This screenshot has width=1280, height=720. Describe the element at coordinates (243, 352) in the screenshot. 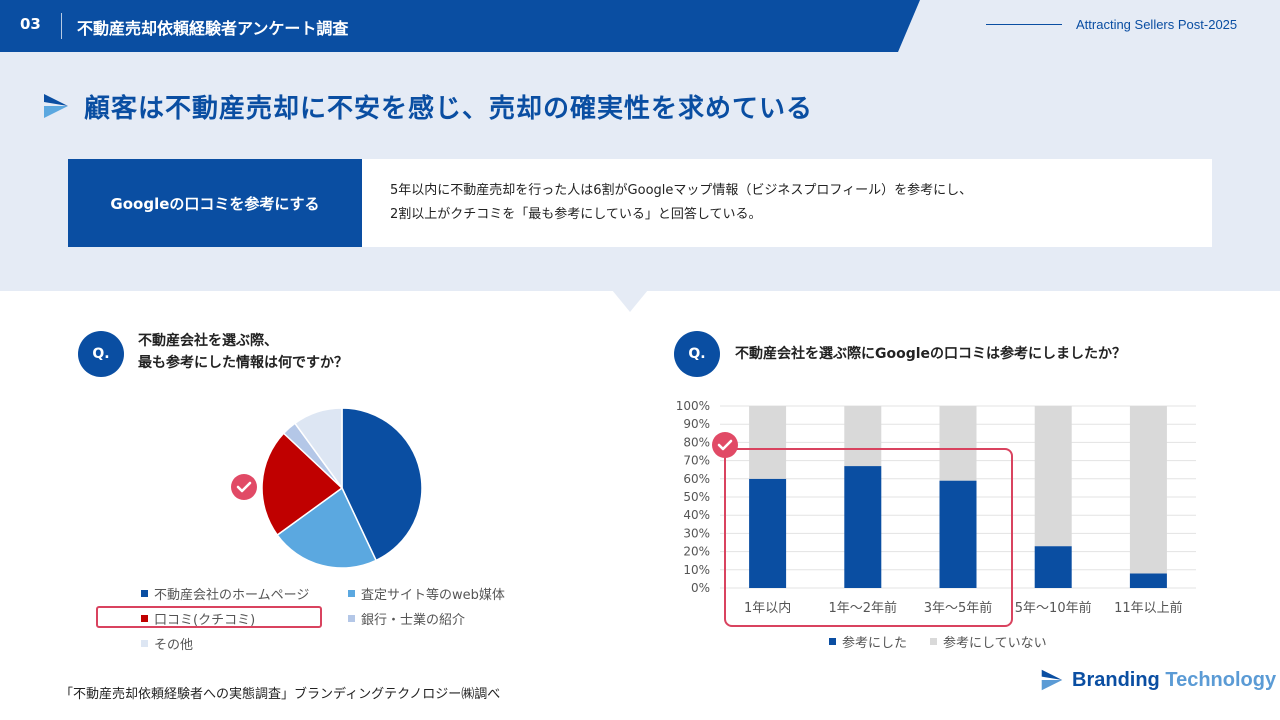

I see `left-question-text: 不動産会社を選ぶ際、 最も参考にした情報は何ですか？` at that location.